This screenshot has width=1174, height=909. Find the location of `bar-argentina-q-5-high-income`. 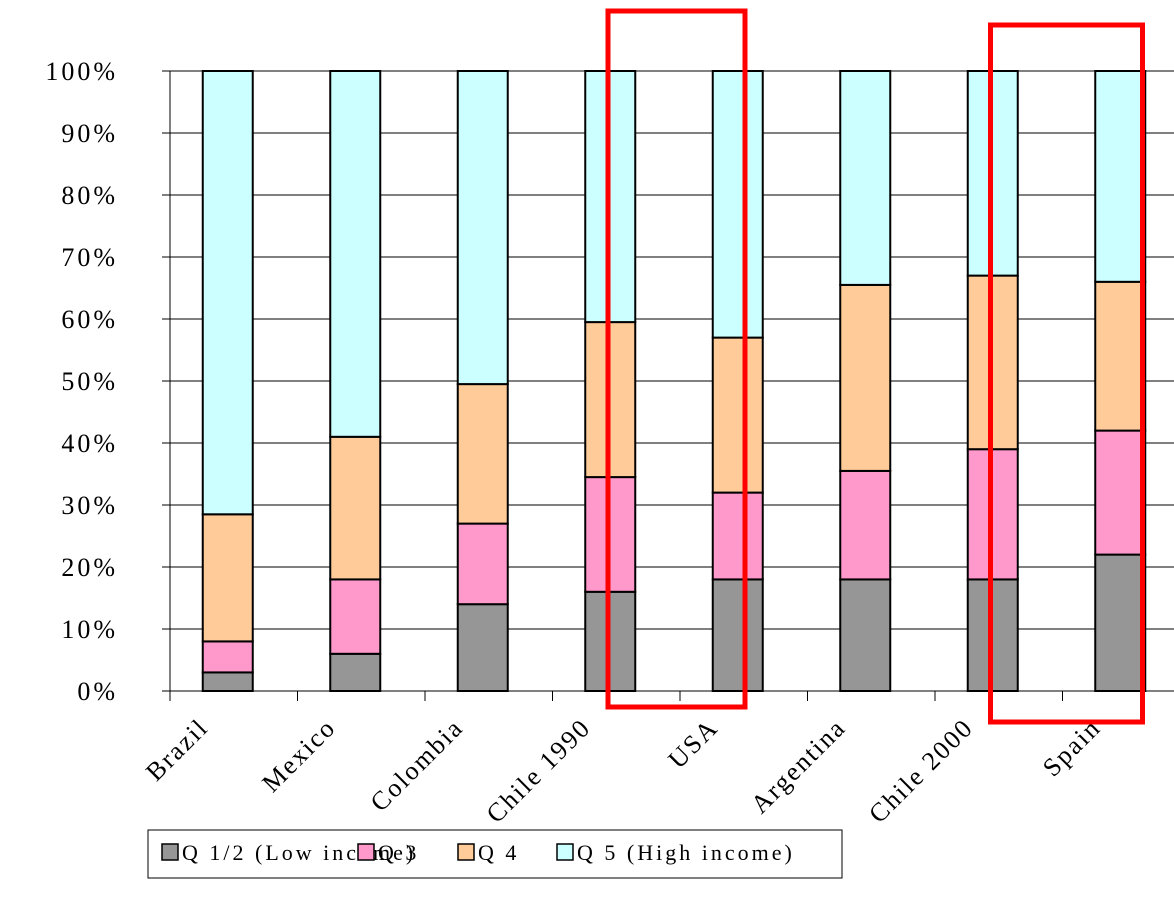

bar-argentina-q-5-high-income is located at coordinates (865, 178).